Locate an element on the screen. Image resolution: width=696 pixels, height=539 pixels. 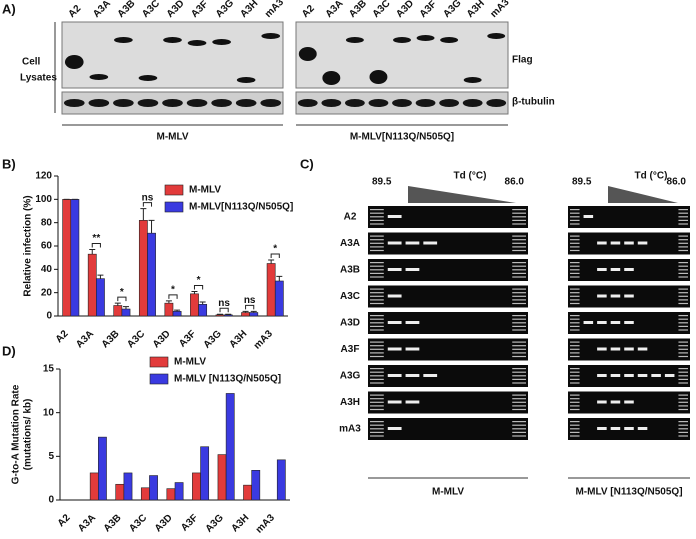
panel-label: B) is located at coordinates (9, 163).